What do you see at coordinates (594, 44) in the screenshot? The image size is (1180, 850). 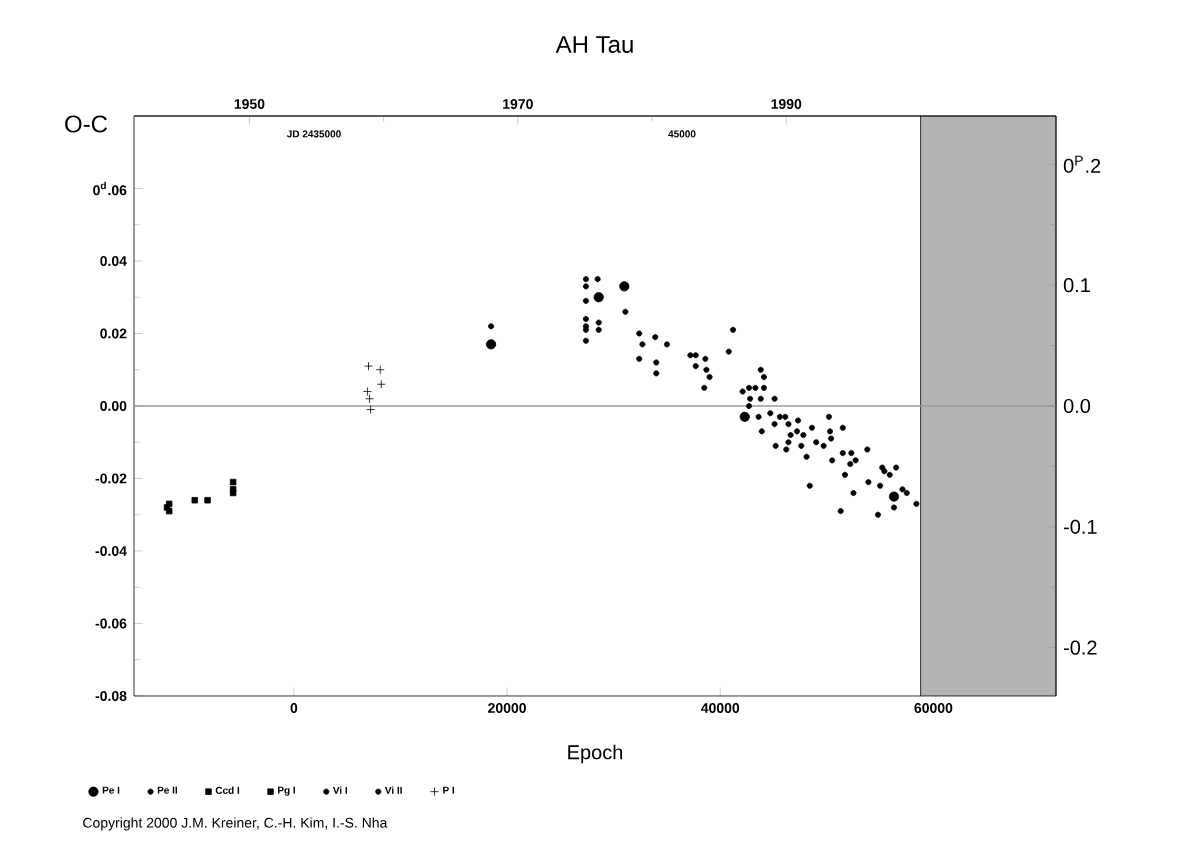 I see `chart-title: AH Tau` at bounding box center [594, 44].